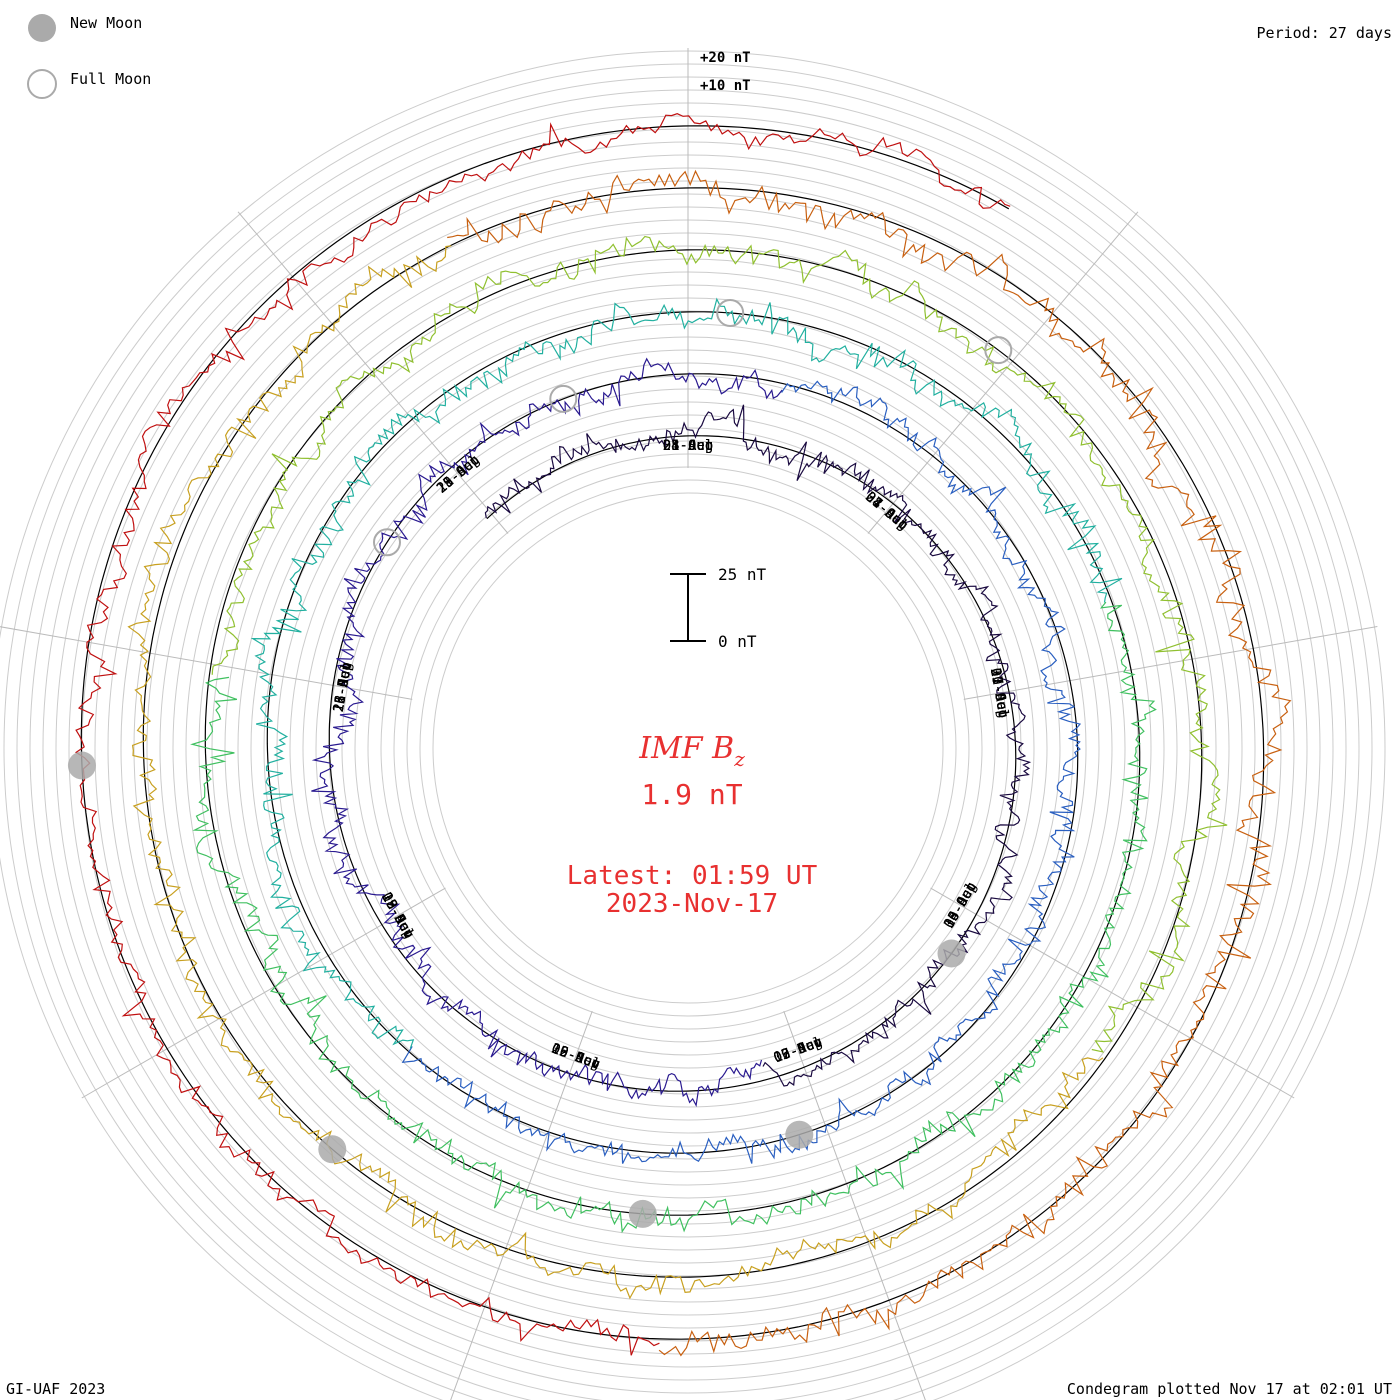 The image size is (1400, 1400). I want to click on new-moon-legend-label: New Moon, so click(106, 23).